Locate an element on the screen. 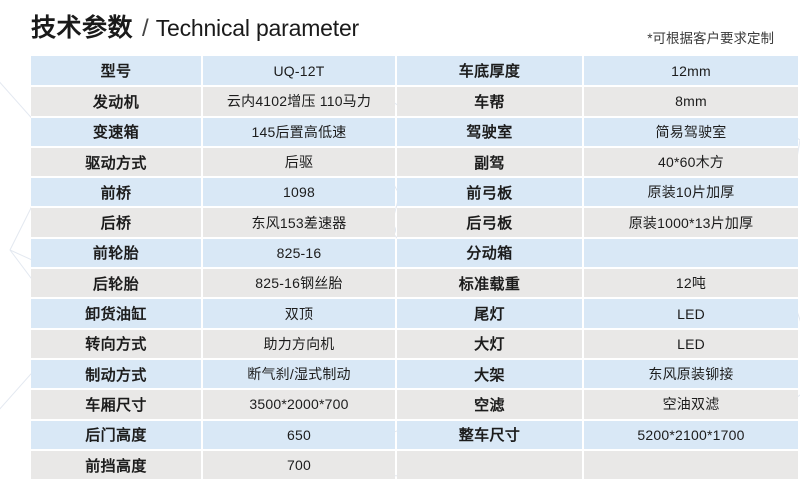 Image resolution: width=800 pixels, height=503 pixels. table-row: 后弓板 原装1000*13片加厚 is located at coordinates (597, 223).